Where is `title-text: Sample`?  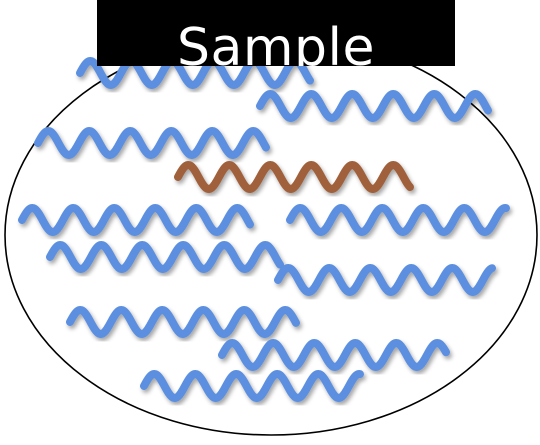 title-text: Sample is located at coordinates (276, 42).